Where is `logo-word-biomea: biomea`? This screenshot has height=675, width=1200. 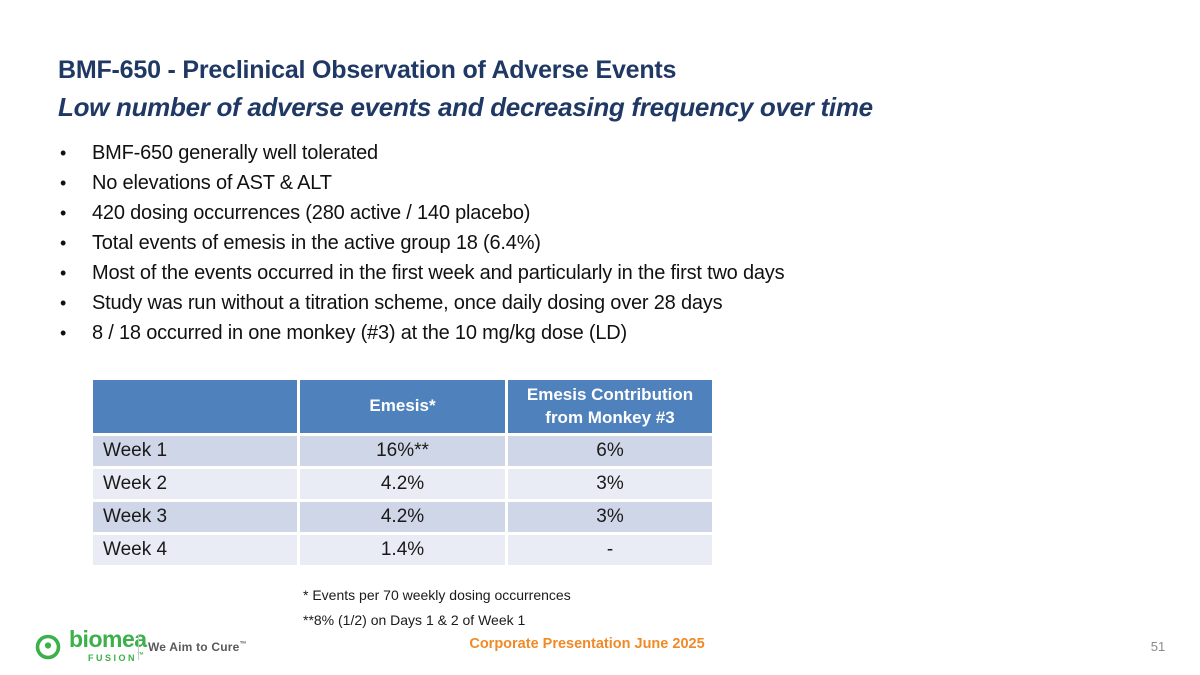
logo-word-biomea: biomea is located at coordinates (108, 639).